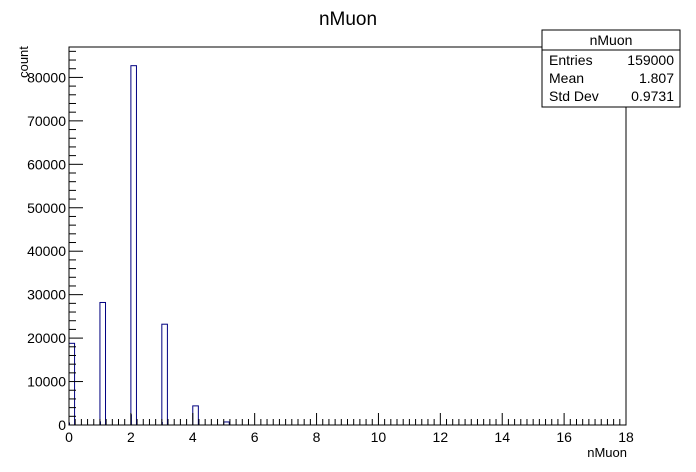 The width and height of the screenshot is (696, 472). I want to click on stats-stddev-value: 0.9731, so click(652, 96).